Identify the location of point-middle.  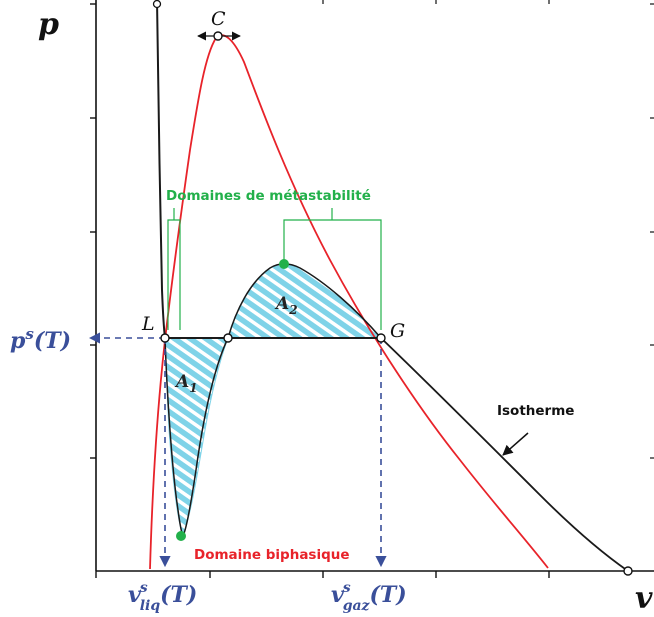
(228, 338).